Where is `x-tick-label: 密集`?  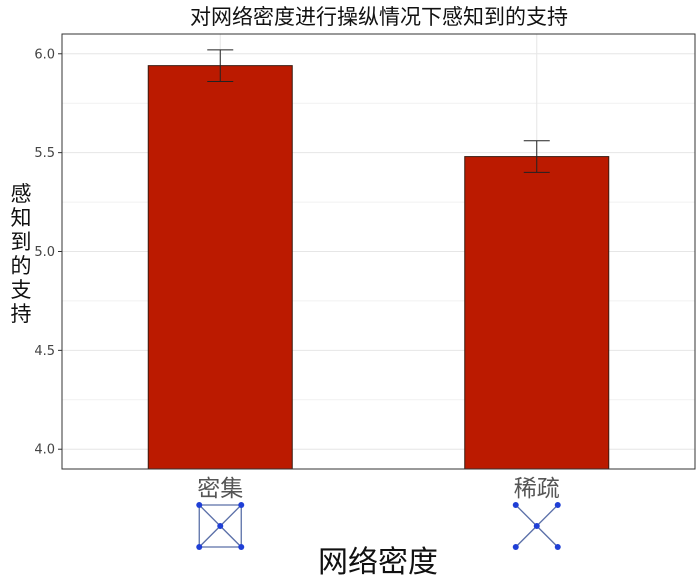
x-tick-label: 密集 is located at coordinates (220, 489).